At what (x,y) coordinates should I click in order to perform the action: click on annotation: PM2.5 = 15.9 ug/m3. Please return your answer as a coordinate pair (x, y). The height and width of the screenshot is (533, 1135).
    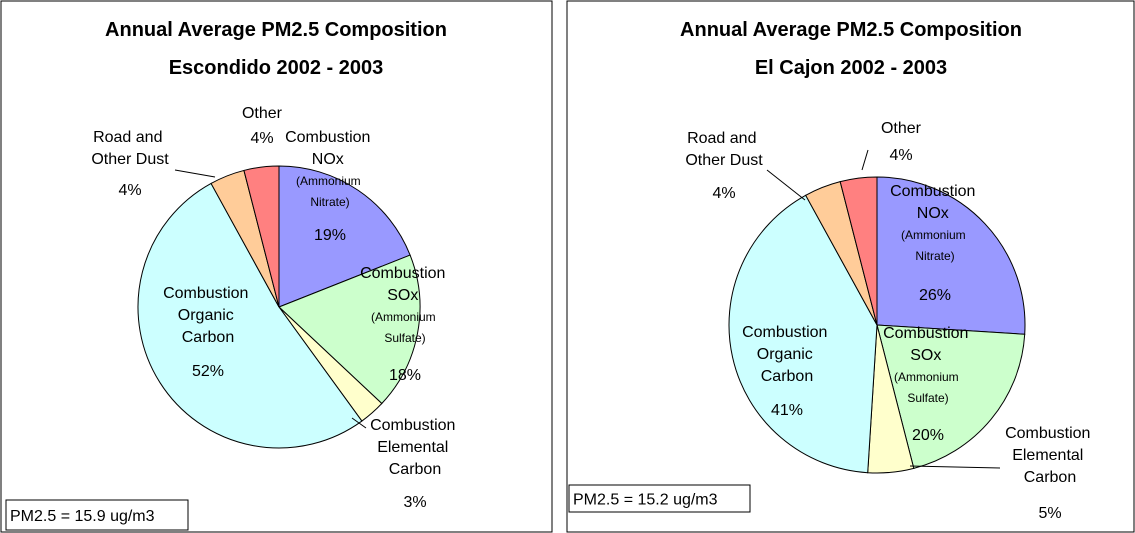
    Looking at the image, I should click on (82, 516).